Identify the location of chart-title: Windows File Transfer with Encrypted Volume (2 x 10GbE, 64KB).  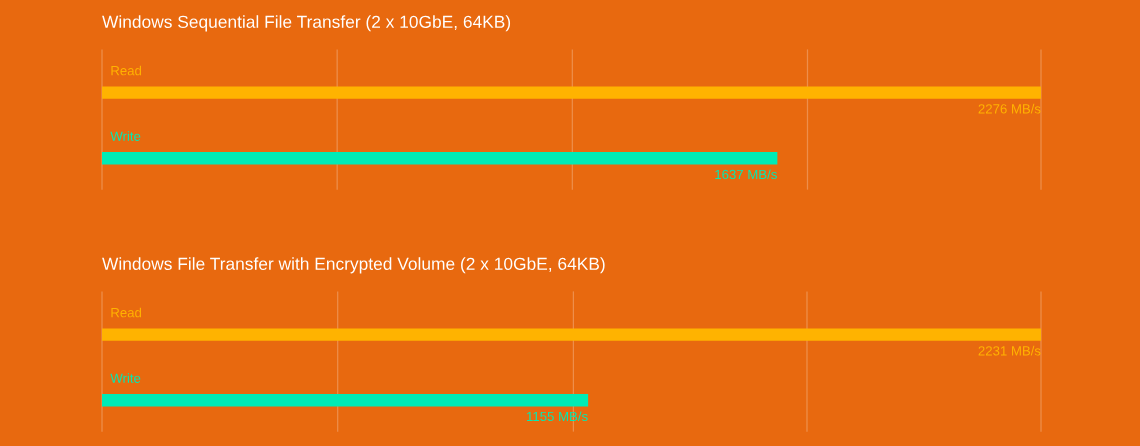
(353, 265).